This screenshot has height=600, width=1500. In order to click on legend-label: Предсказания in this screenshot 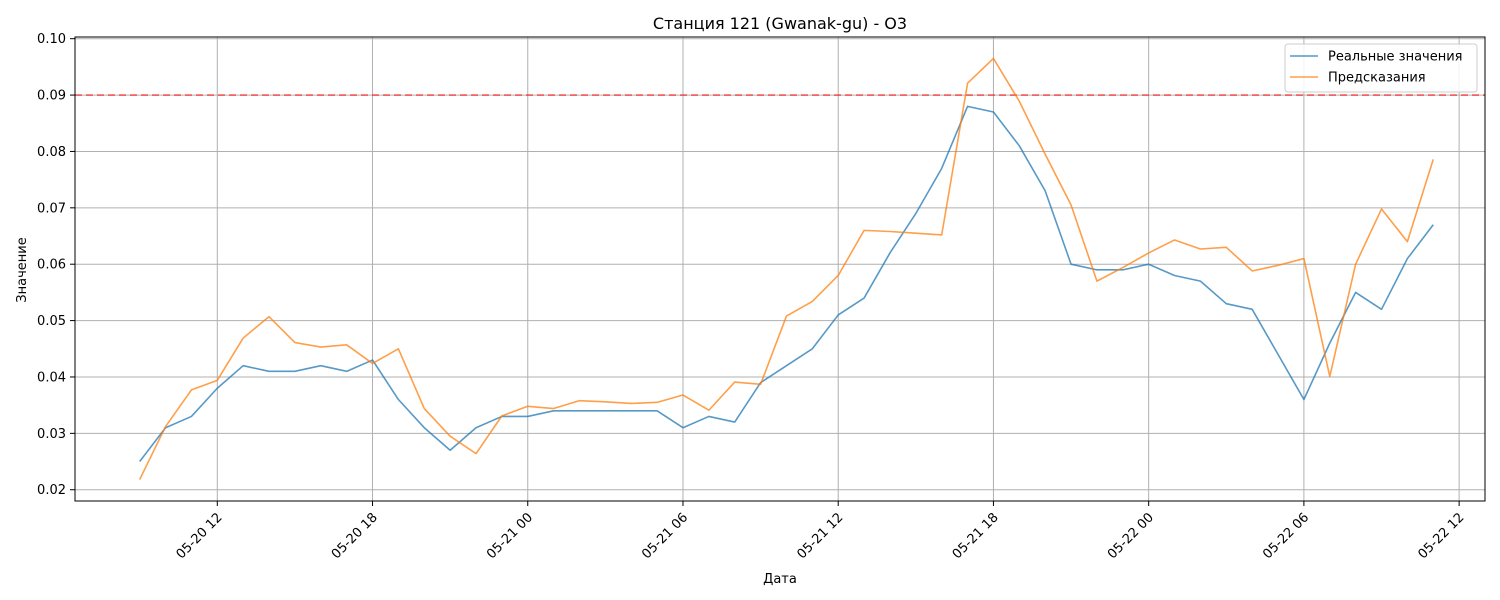, I will do `click(1377, 78)`.